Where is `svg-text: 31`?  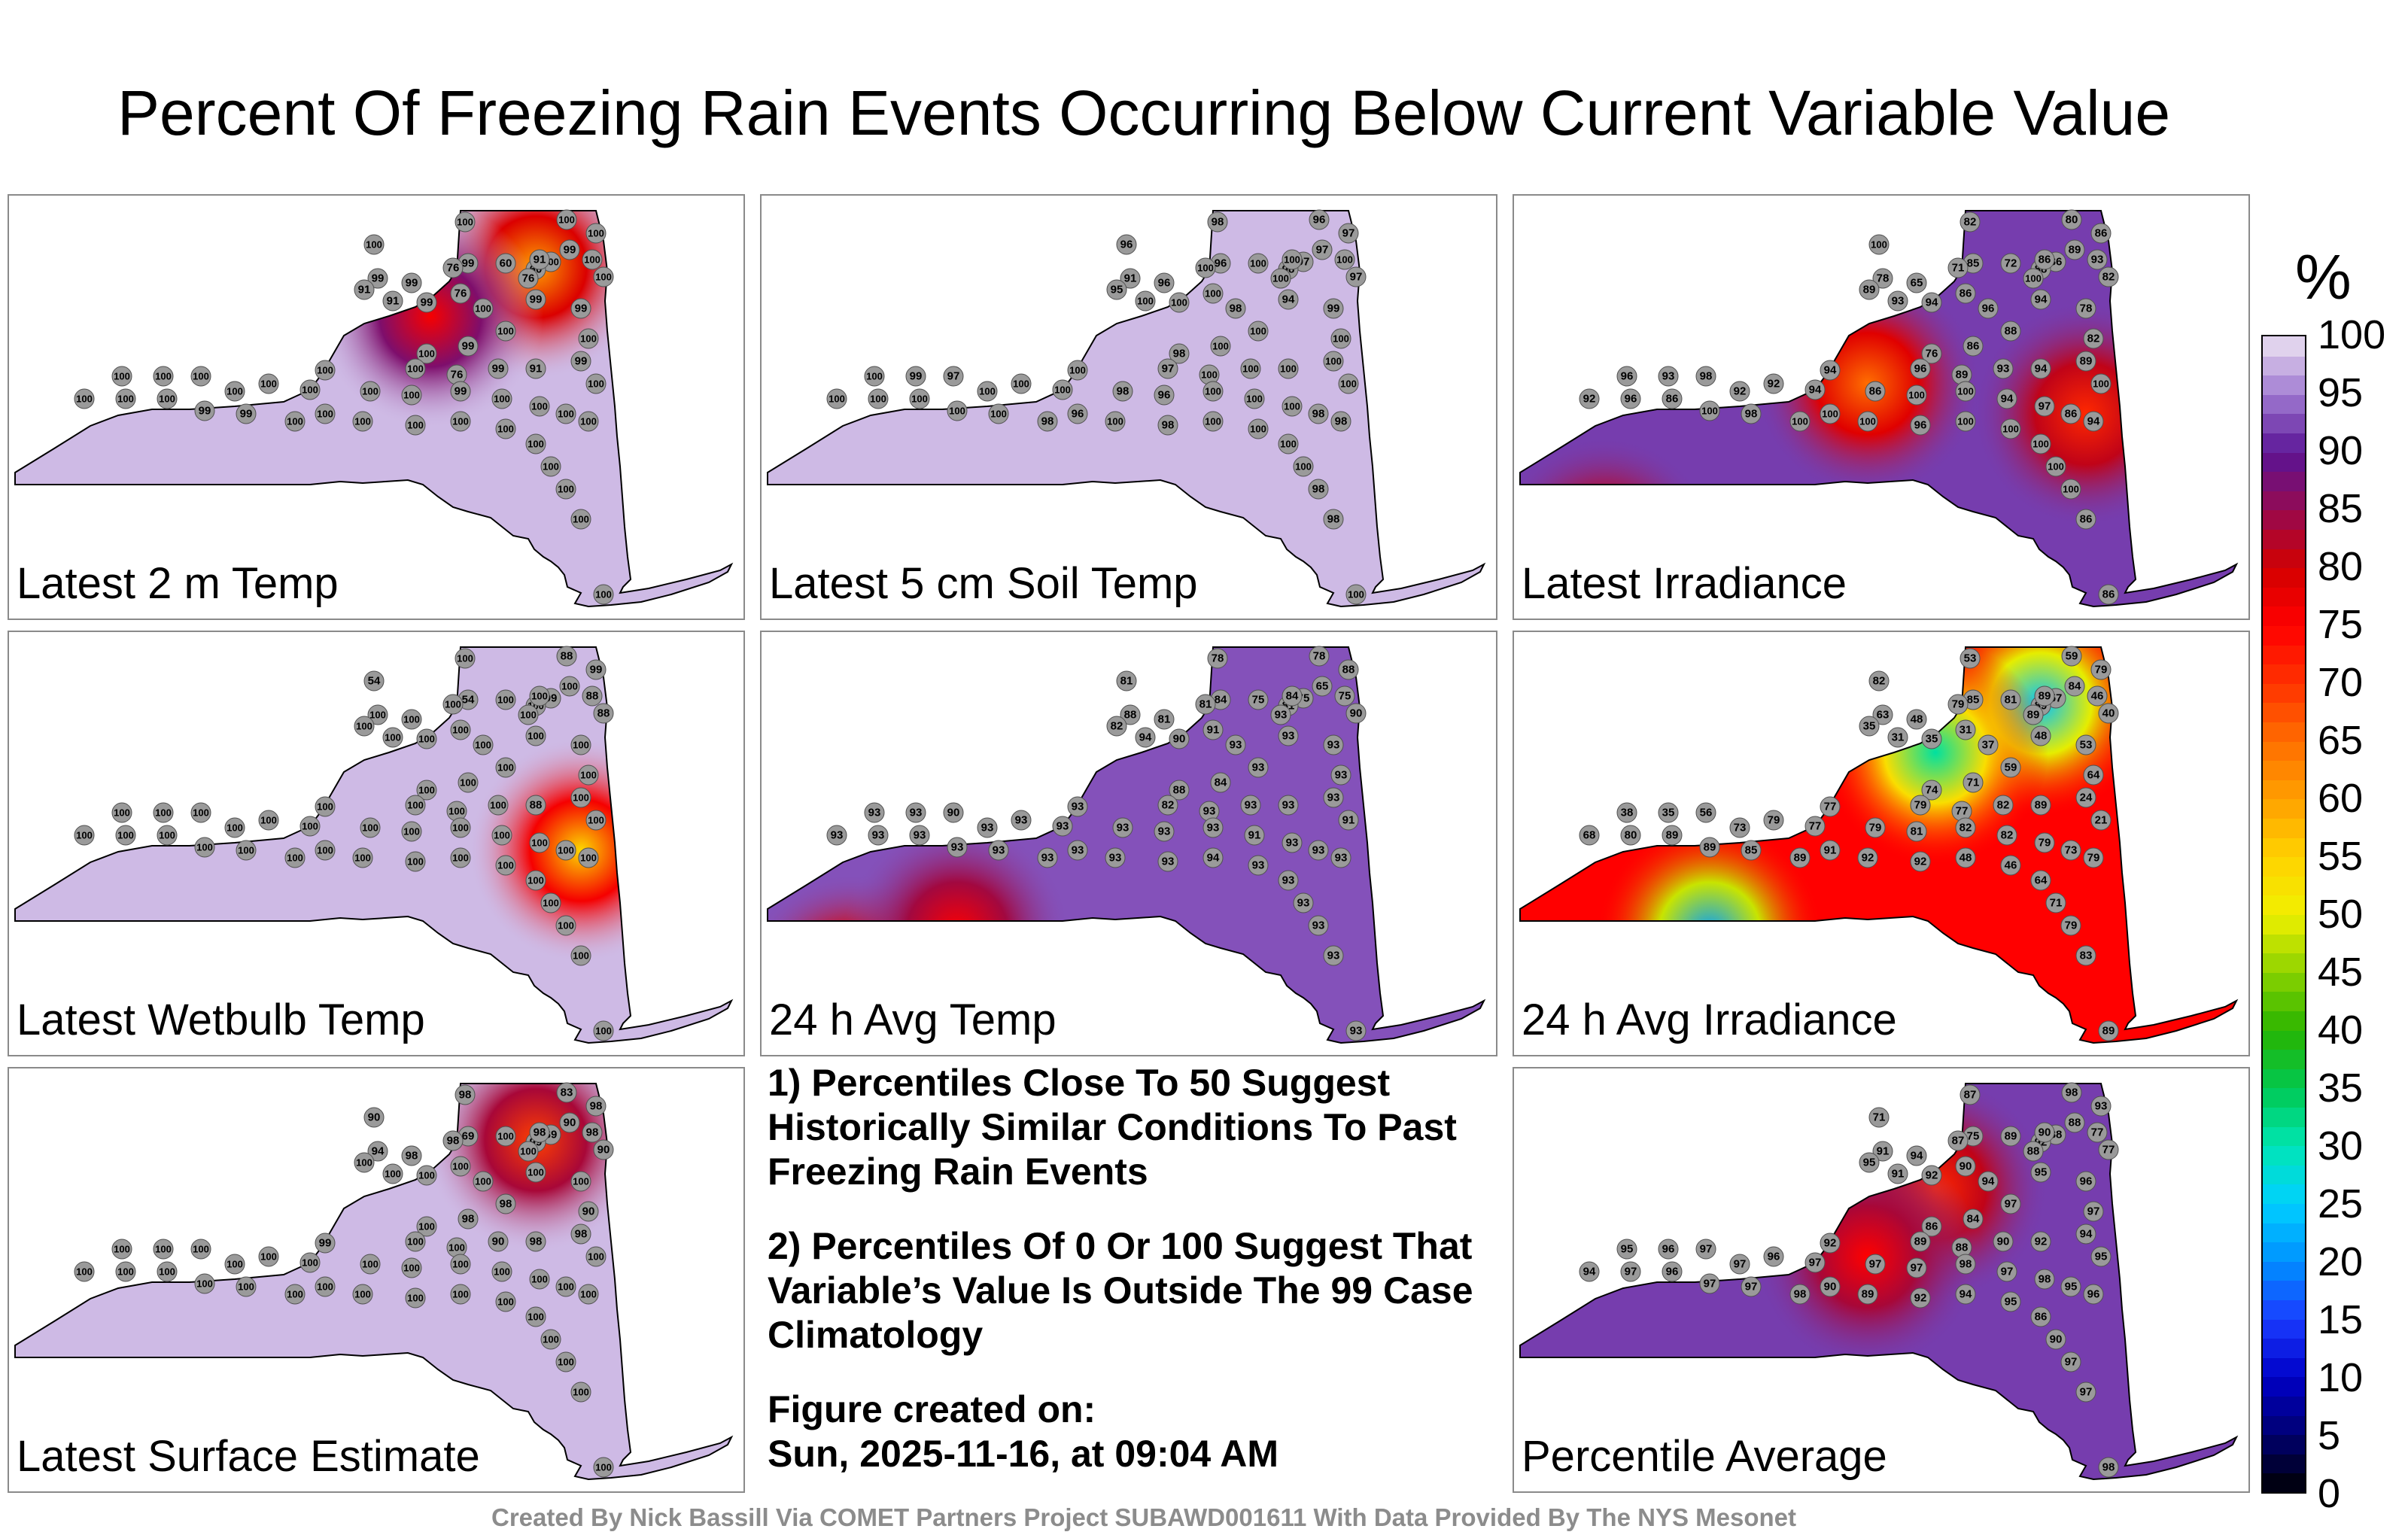 svg-text: 31 is located at coordinates (1966, 730).